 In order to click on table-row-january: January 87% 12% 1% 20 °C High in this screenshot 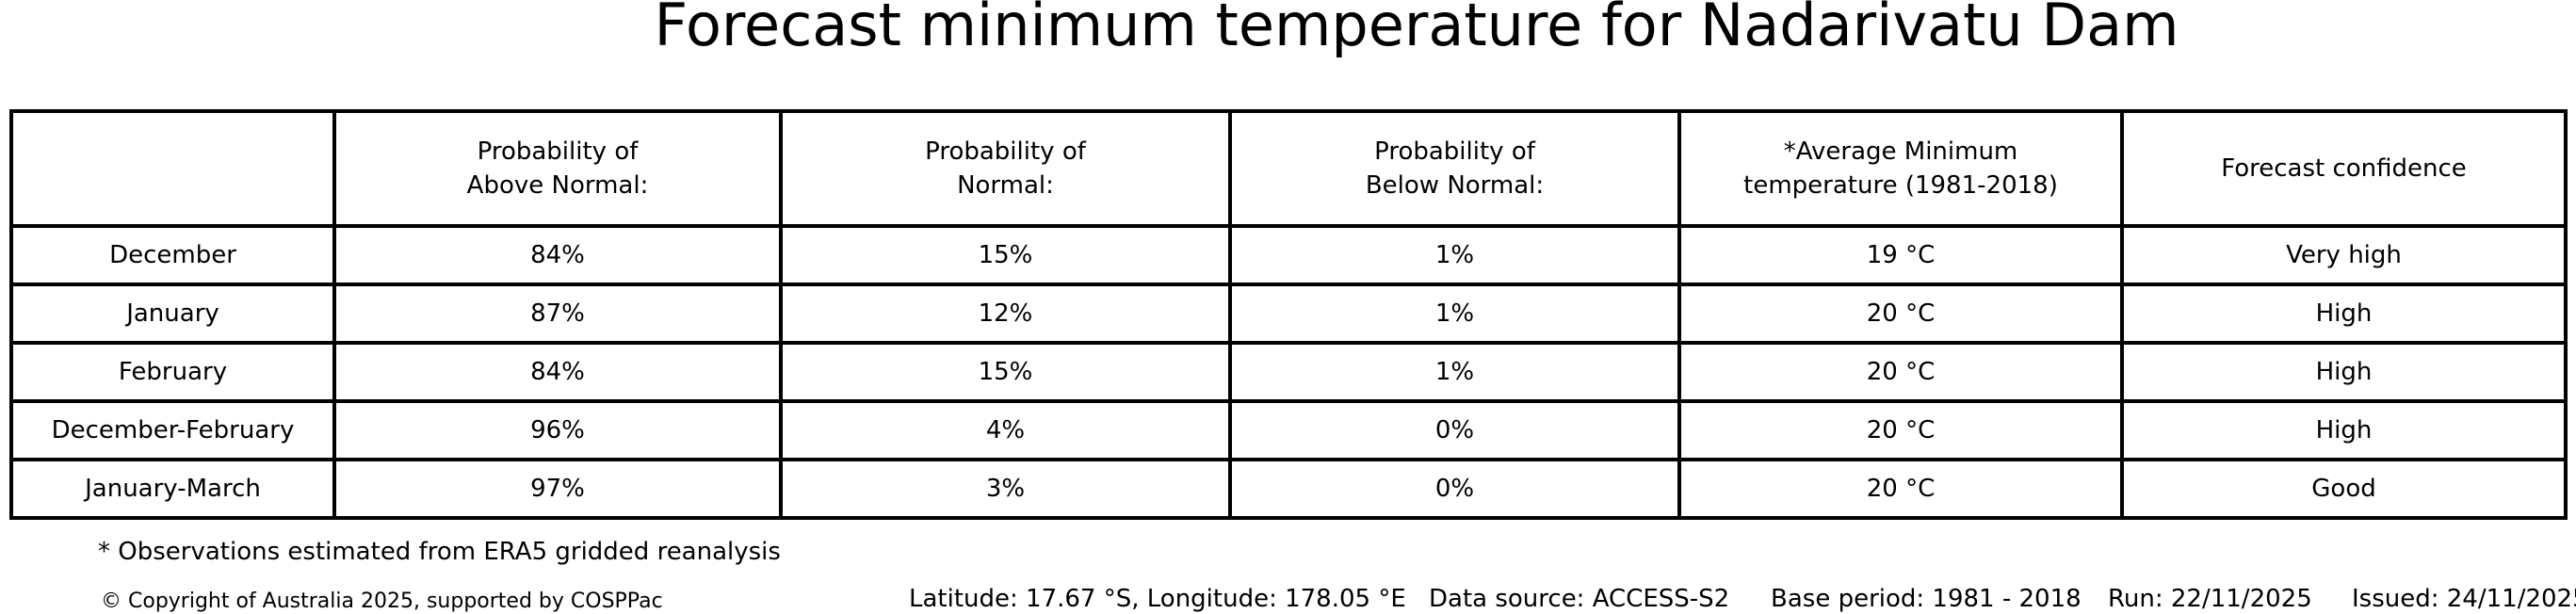, I will do `click(1288, 314)`.